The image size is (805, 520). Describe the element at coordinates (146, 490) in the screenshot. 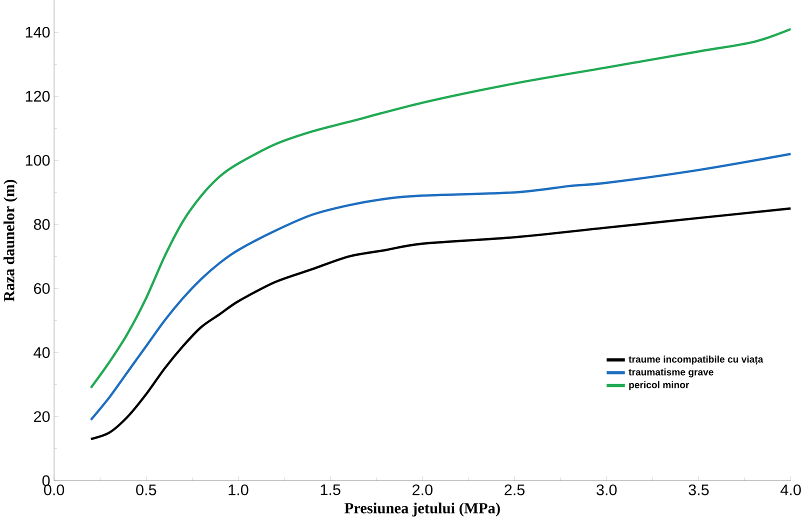

I see `x-tick-label: 0.5` at that location.